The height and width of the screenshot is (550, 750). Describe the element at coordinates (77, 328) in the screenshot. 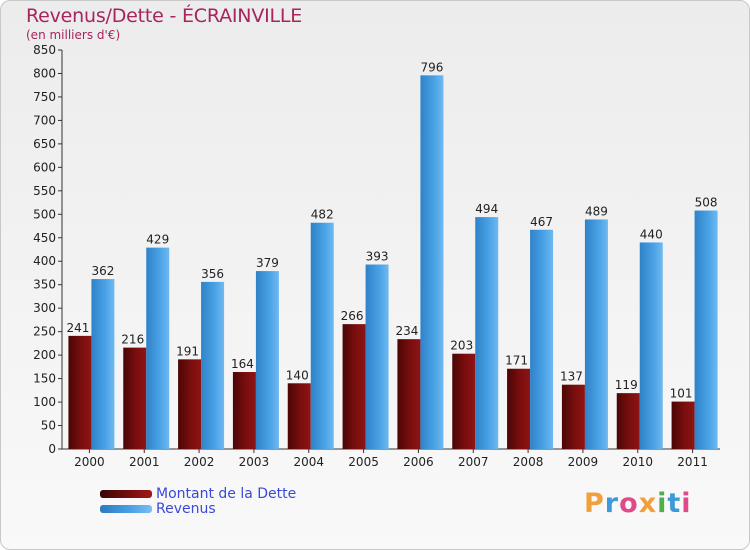

I see `data-label-debt: 241` at that location.